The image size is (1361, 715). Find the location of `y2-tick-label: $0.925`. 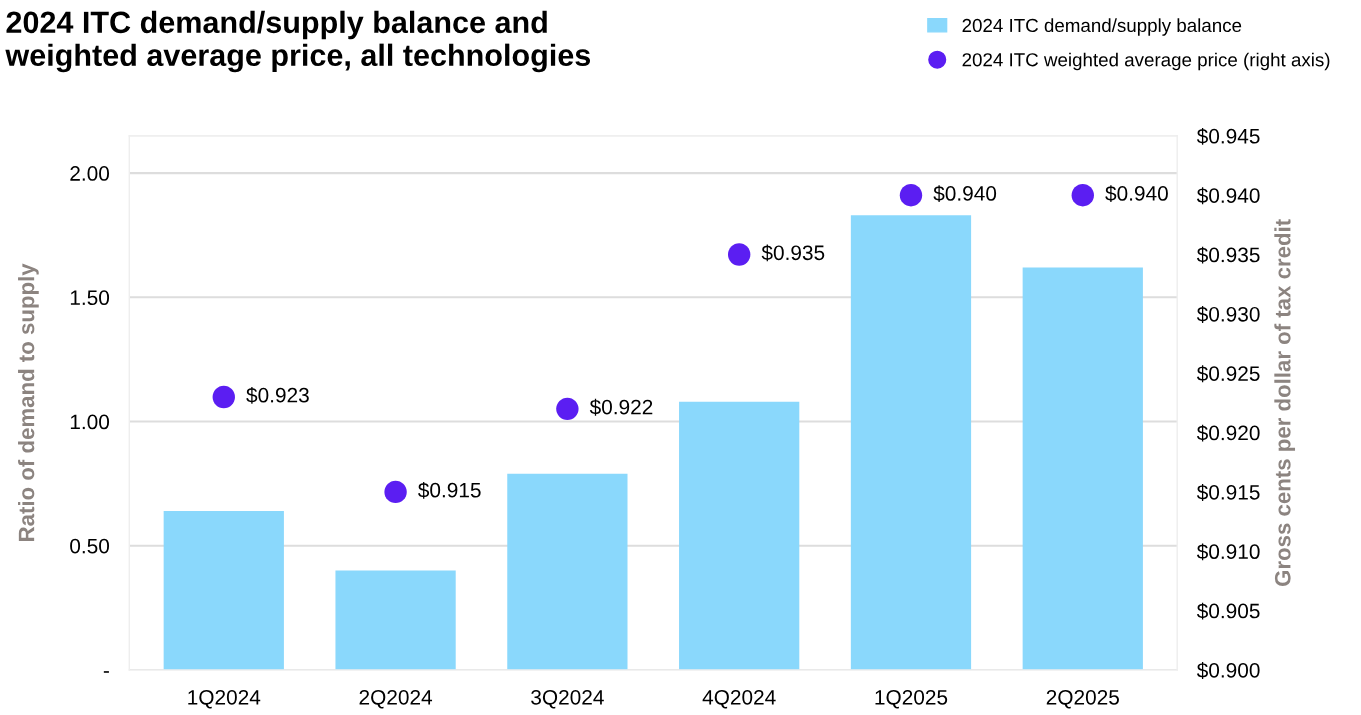

y2-tick-label: $0.925 is located at coordinates (1228, 374).